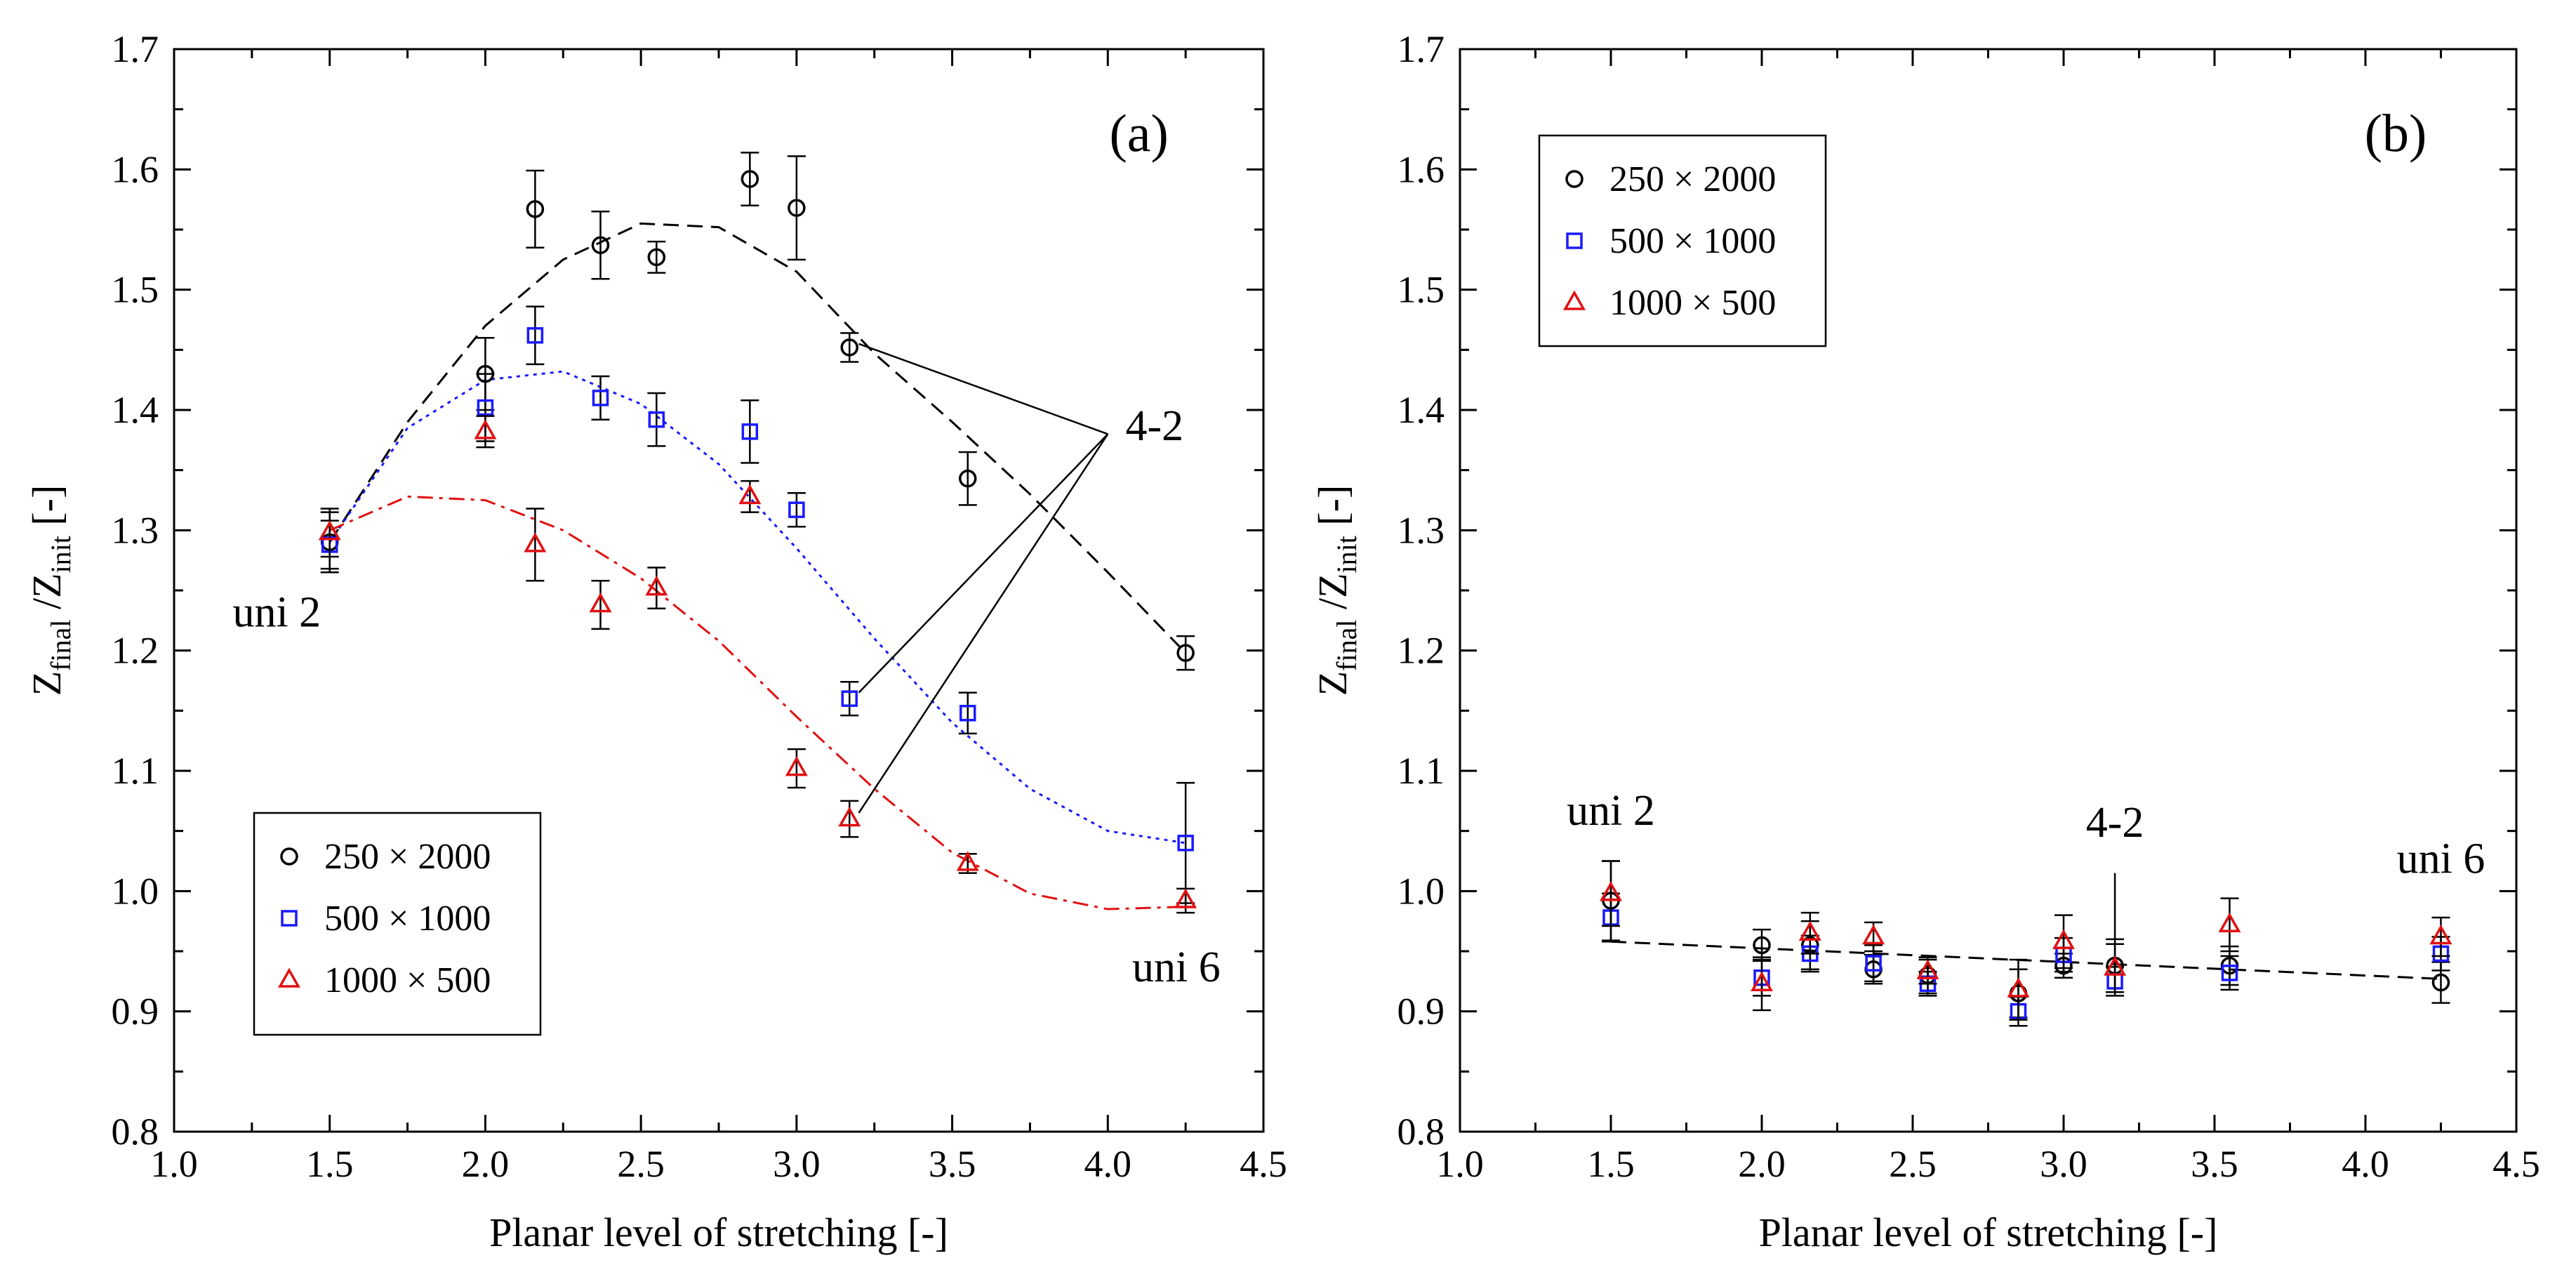  What do you see at coordinates (1421, 410) in the screenshot?
I see `y-tick-label: 1.4` at bounding box center [1421, 410].